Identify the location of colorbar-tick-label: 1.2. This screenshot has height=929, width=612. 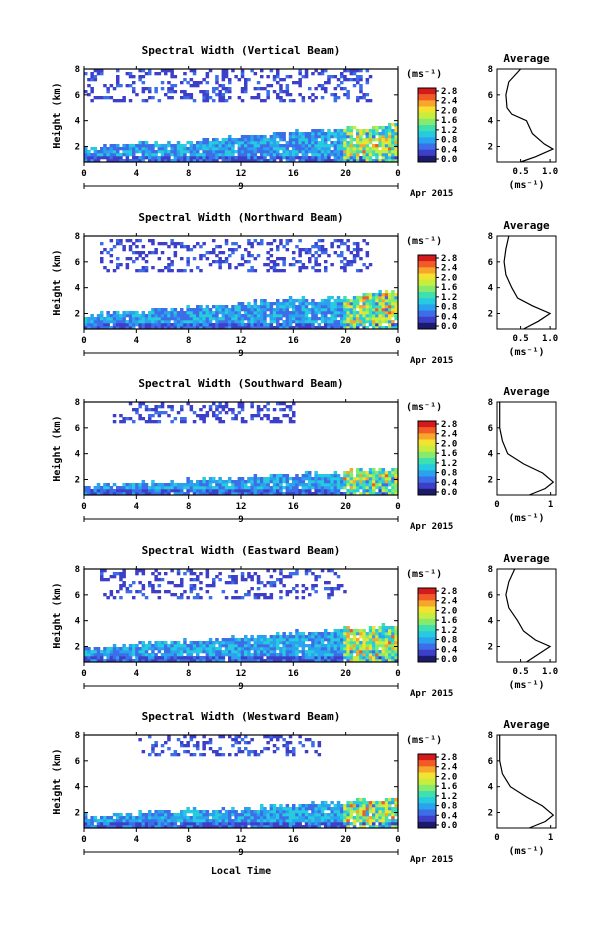
(449, 631).